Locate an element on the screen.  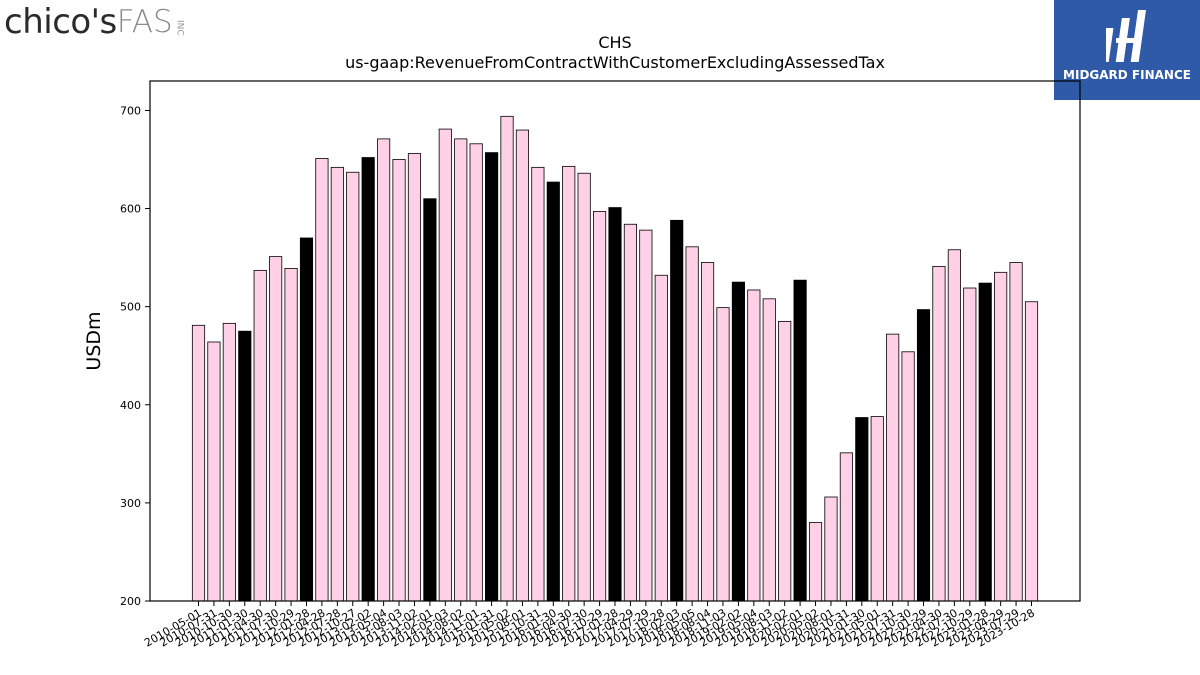
y-tick-label: 600 is located at coordinates (130, 209).